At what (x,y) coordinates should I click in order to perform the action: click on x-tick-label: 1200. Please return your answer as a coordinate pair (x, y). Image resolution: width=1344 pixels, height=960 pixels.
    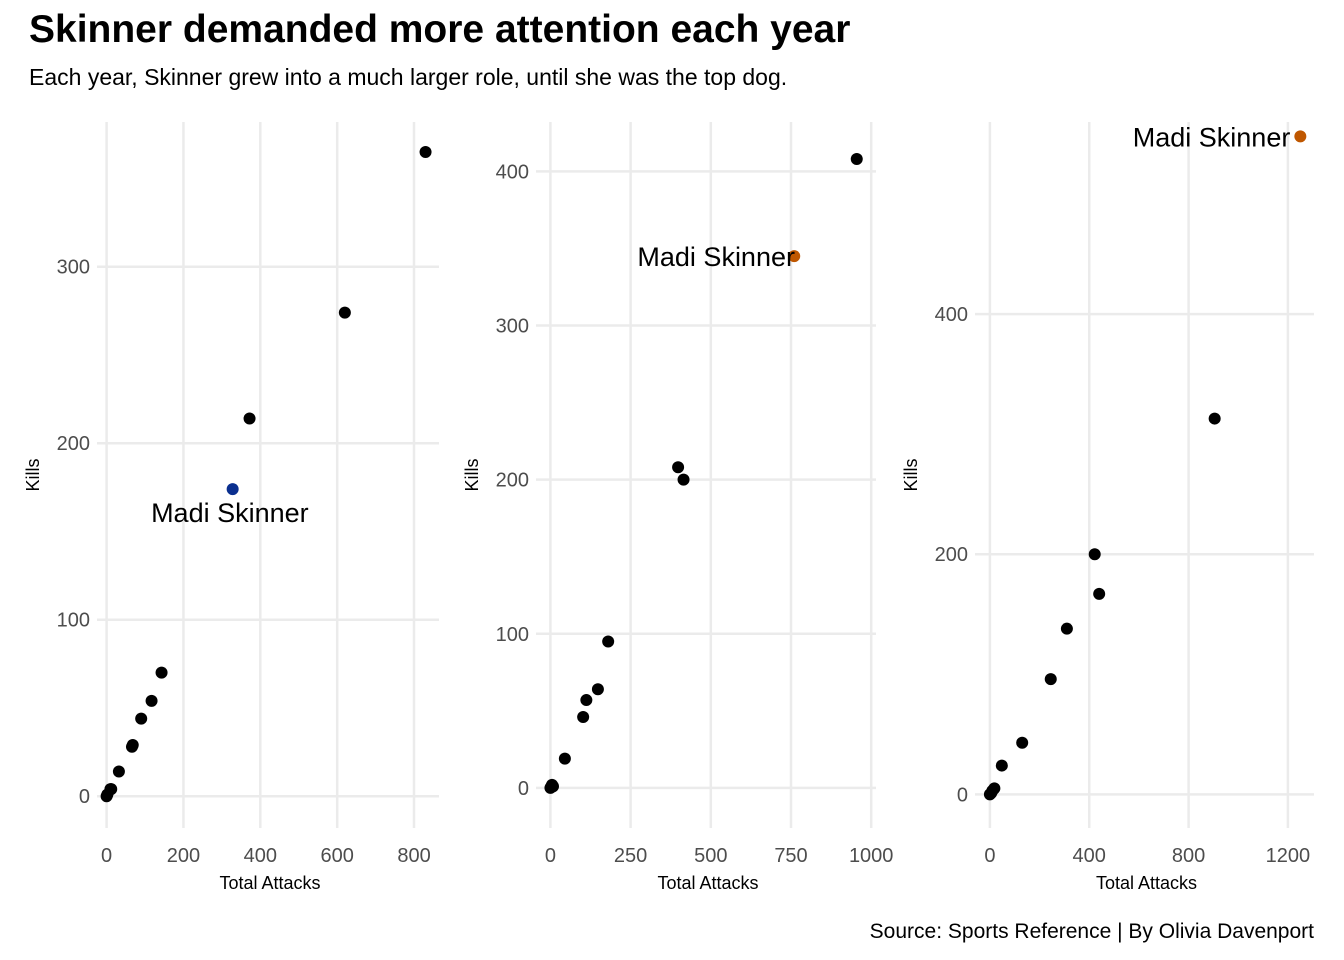
    Looking at the image, I should click on (1288, 856).